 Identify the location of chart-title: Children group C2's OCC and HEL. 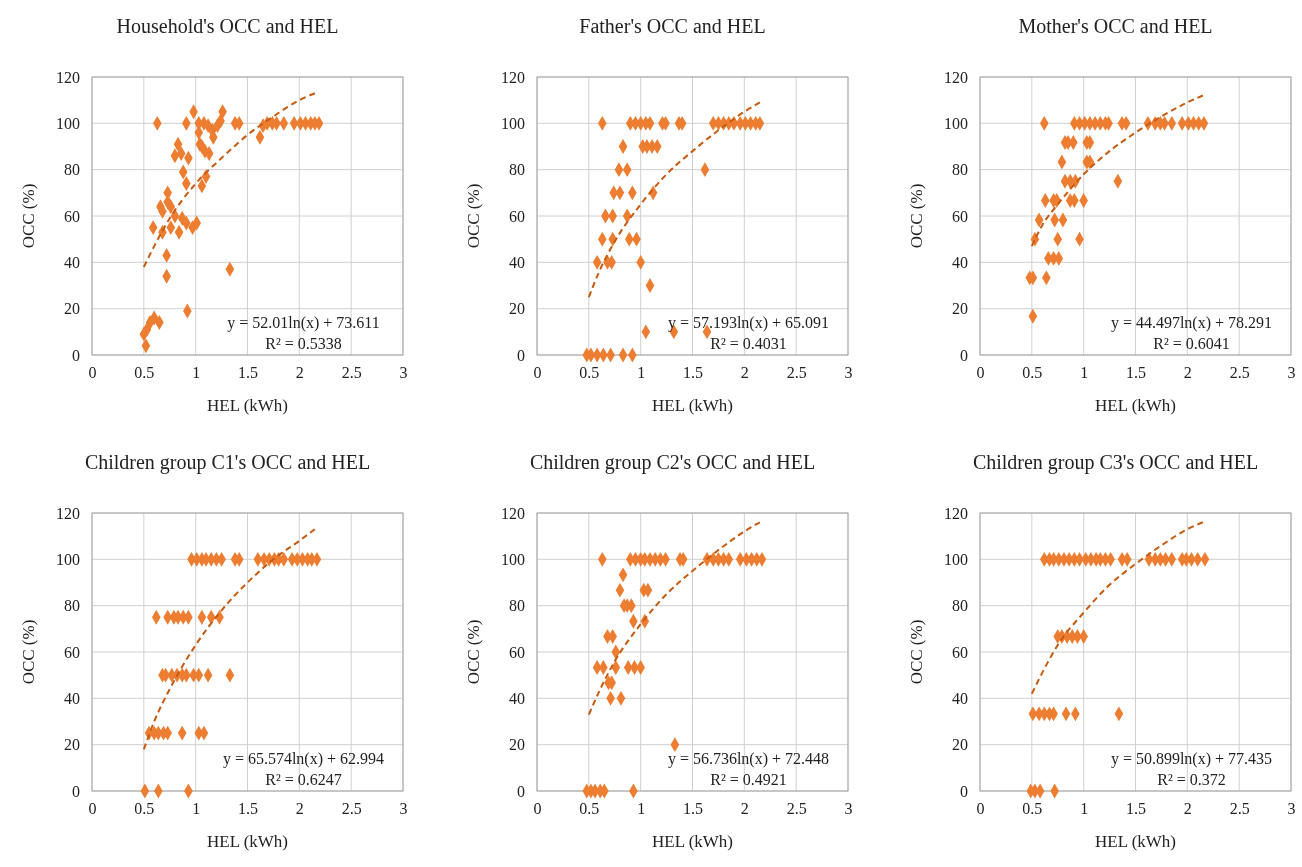
(672, 462).